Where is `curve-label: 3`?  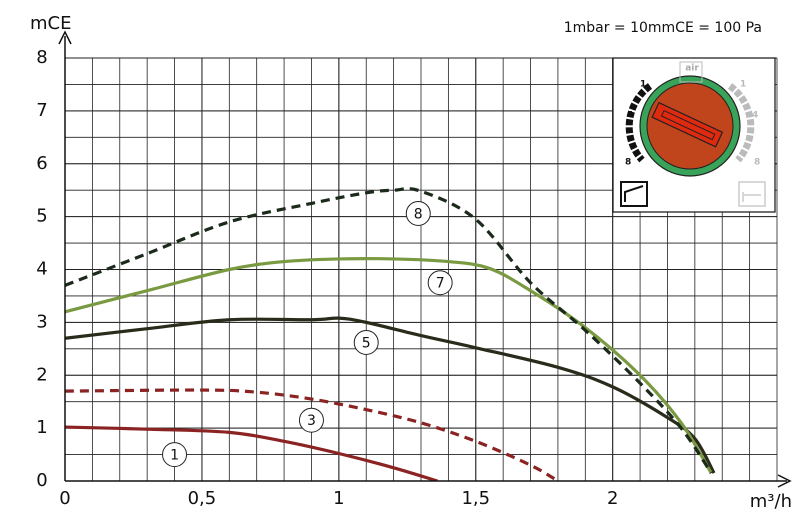
curve-label: 3 is located at coordinates (311, 421).